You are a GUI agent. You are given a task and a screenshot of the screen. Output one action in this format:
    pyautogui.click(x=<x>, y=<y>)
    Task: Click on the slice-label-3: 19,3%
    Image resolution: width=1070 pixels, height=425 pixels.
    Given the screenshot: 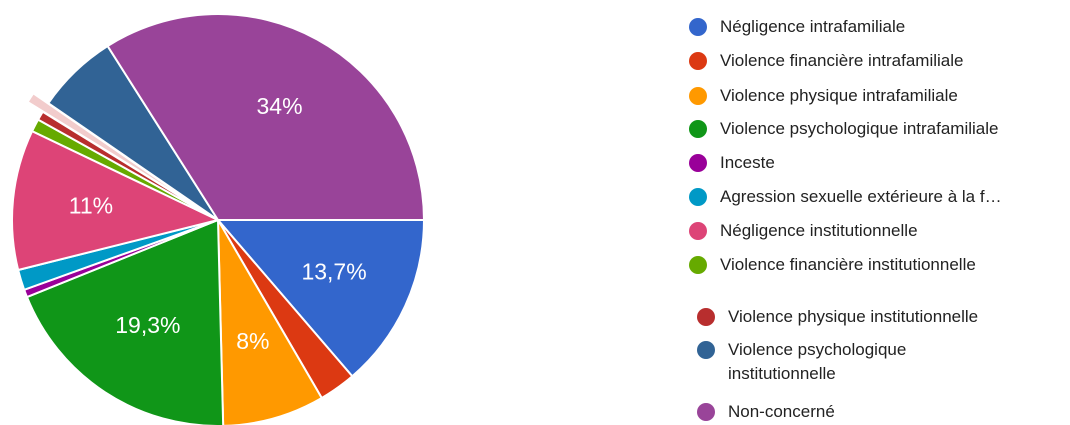 What is the action you would take?
    pyautogui.click(x=147, y=325)
    